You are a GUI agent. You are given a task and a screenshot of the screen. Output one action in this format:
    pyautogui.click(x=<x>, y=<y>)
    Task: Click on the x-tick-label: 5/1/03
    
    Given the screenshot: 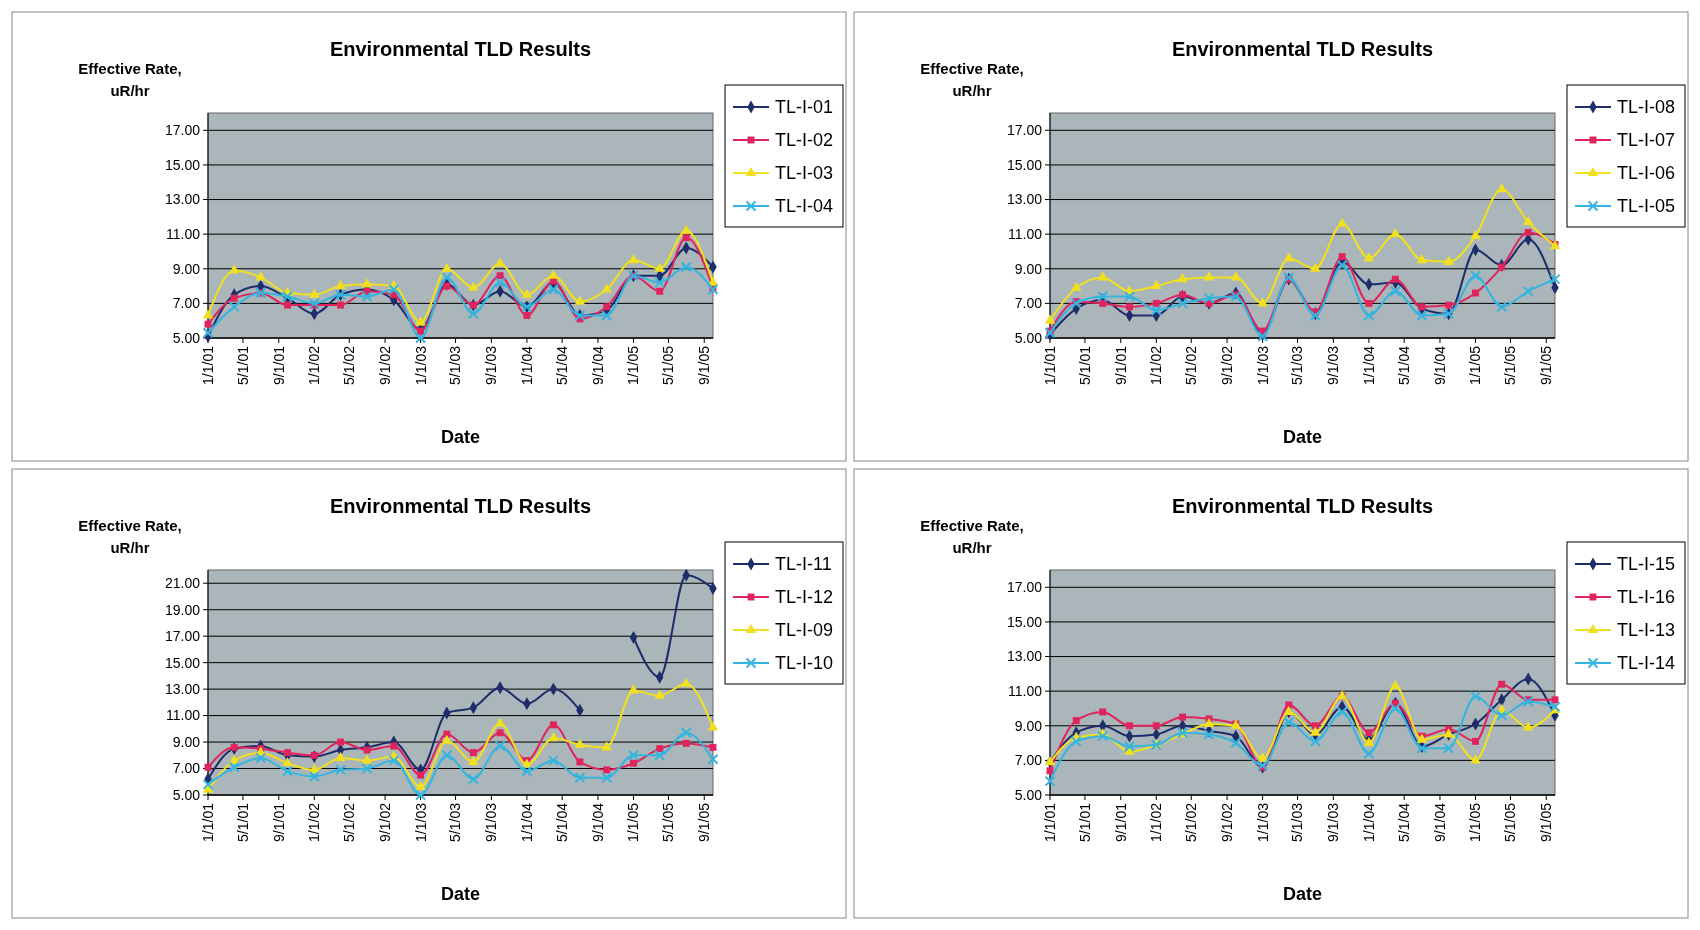 What is the action you would take?
    pyautogui.click(x=1297, y=365)
    